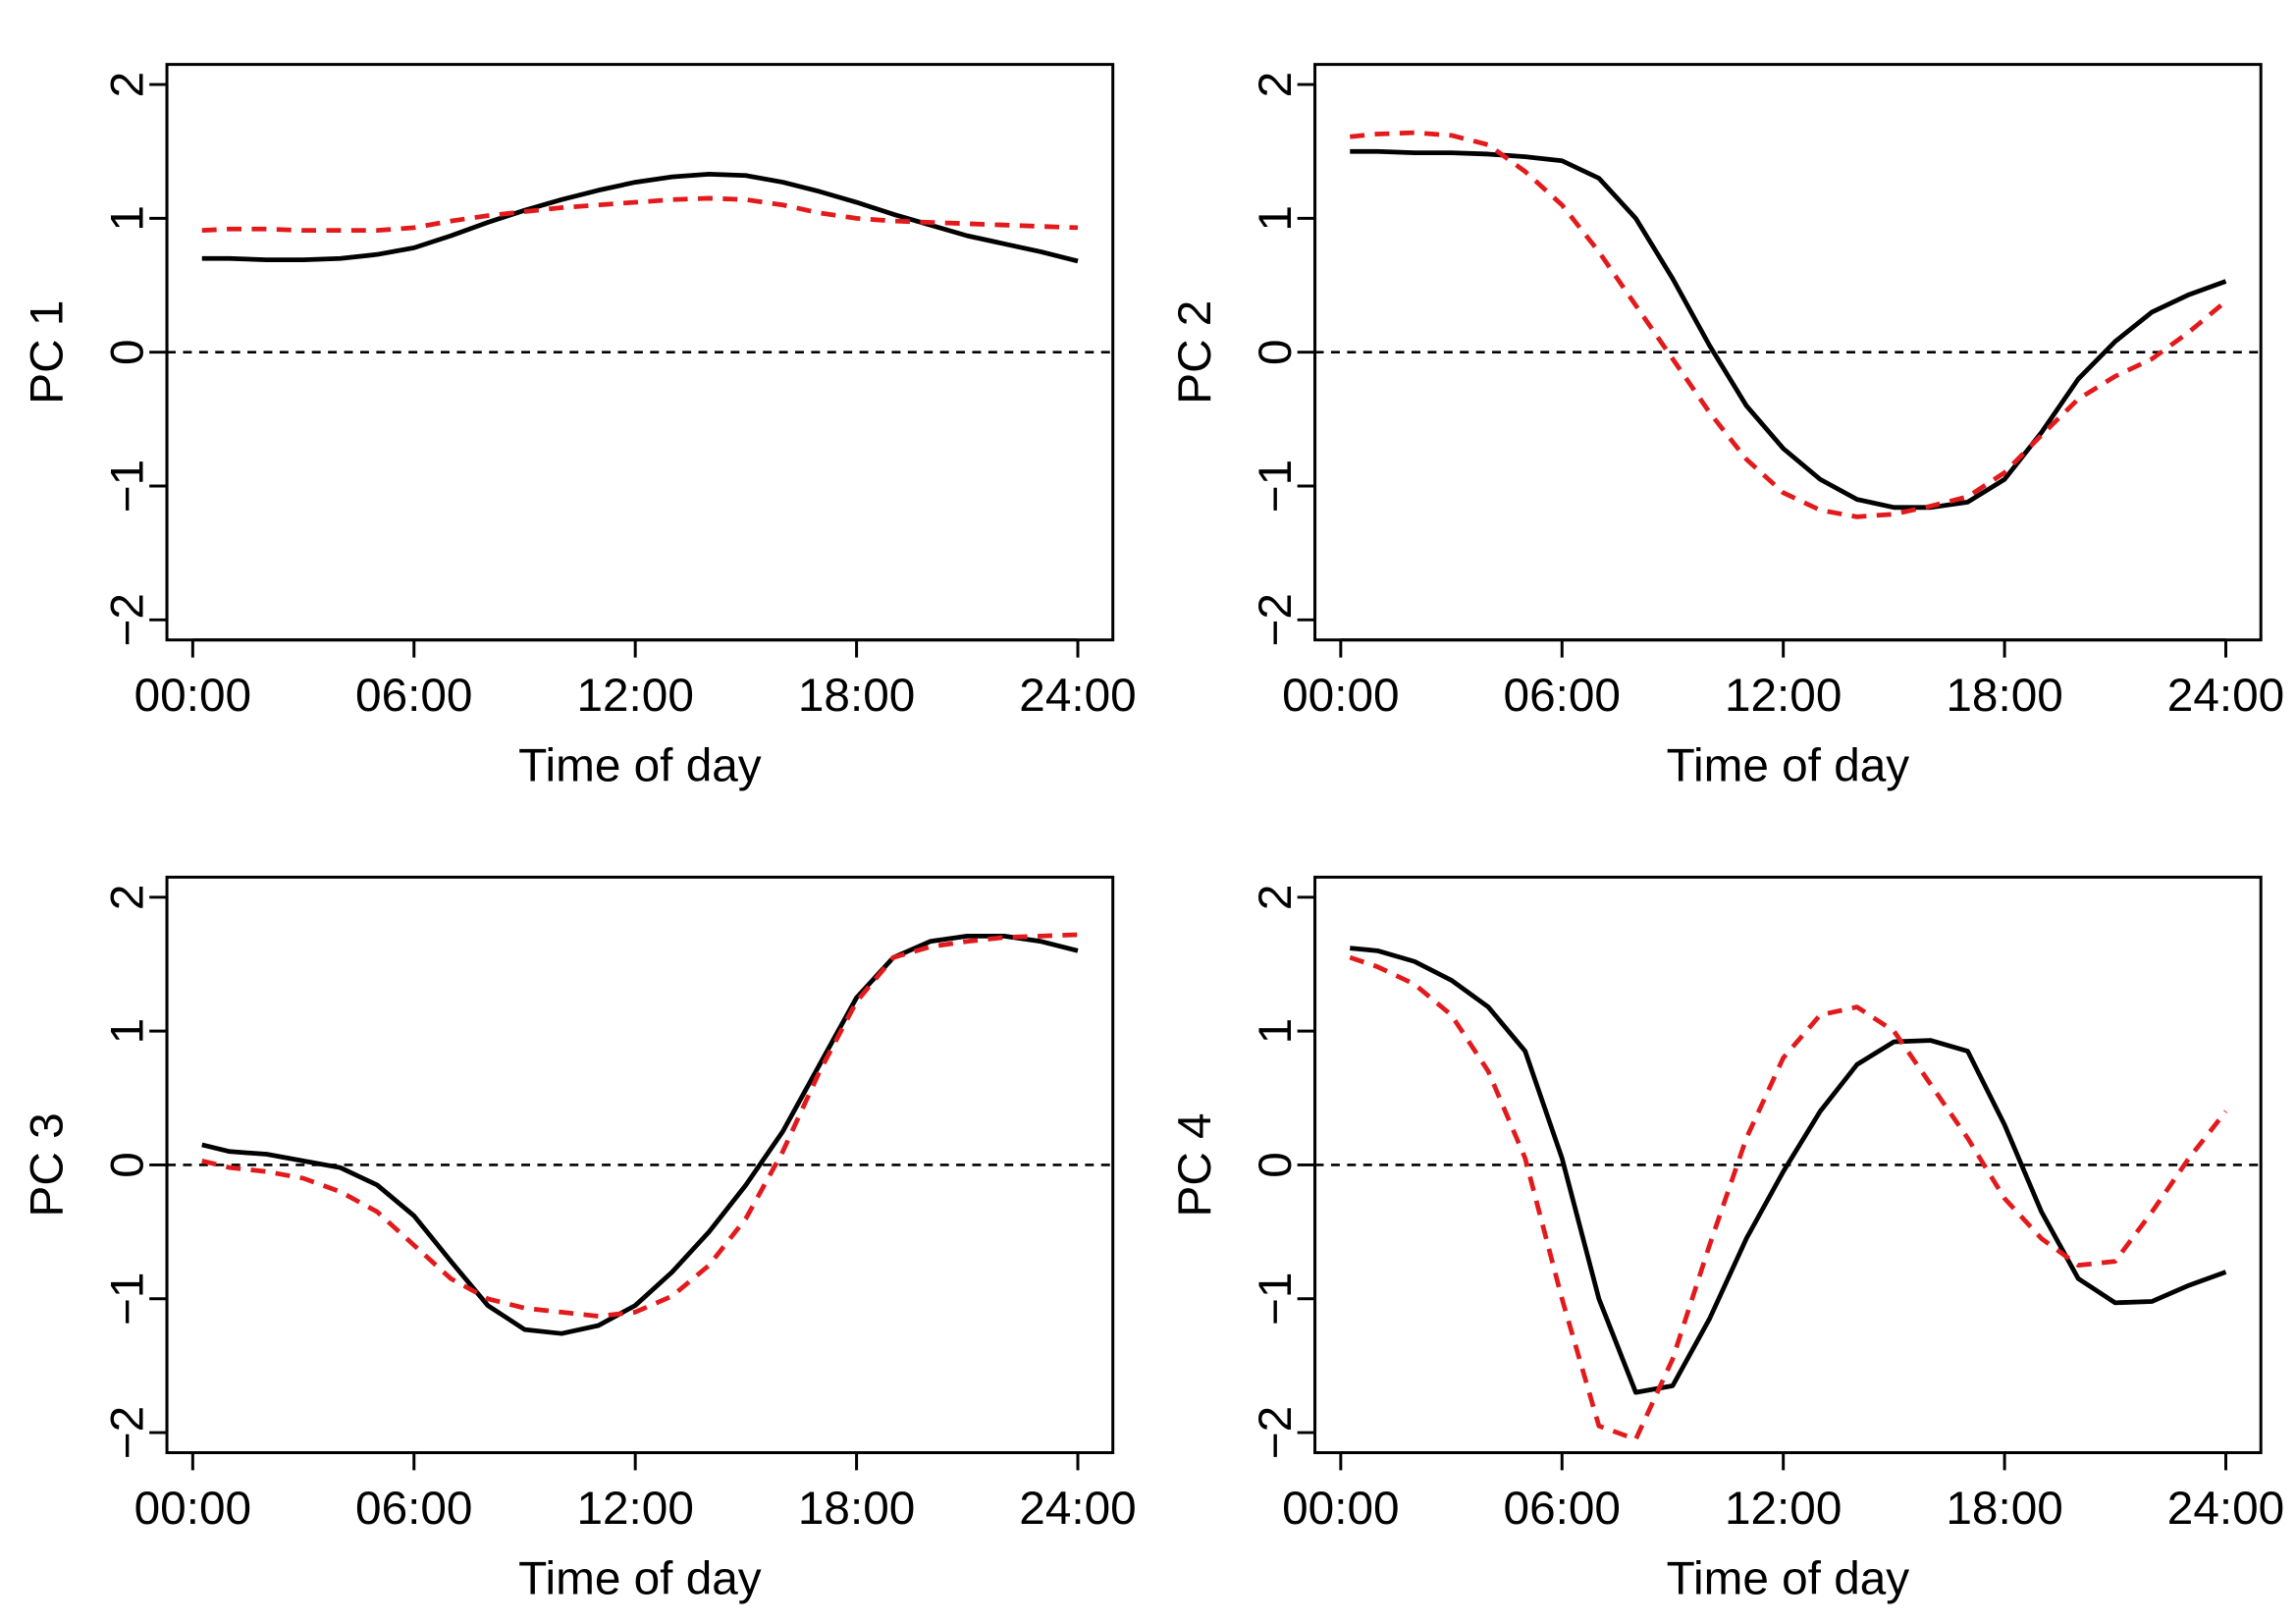  Describe the element at coordinates (47, 1164) in the screenshot. I see `y-axis-title: PC 3` at that location.